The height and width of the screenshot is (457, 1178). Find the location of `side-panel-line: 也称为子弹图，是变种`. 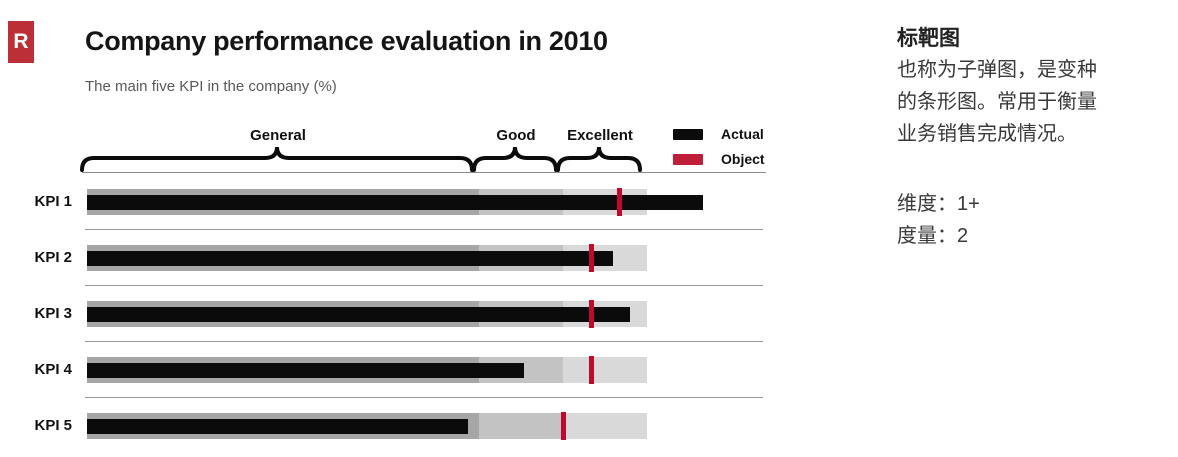

side-panel-line: 也称为子弹图，是变种 is located at coordinates (997, 70).